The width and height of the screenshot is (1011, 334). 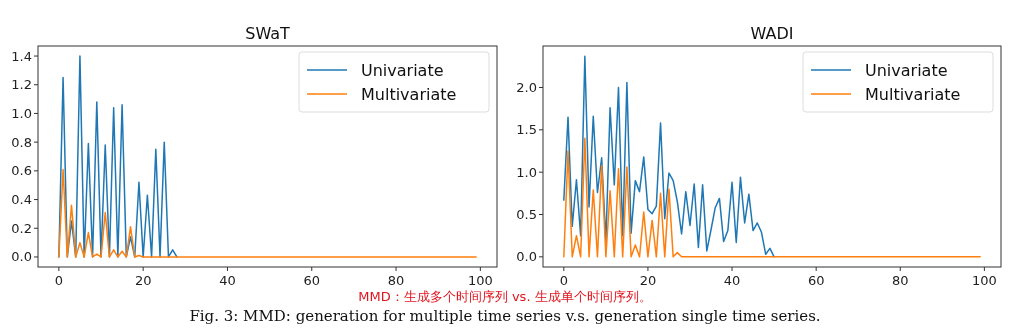 What do you see at coordinates (526, 87) in the screenshot?
I see `y-tick-label: 2.0` at bounding box center [526, 87].